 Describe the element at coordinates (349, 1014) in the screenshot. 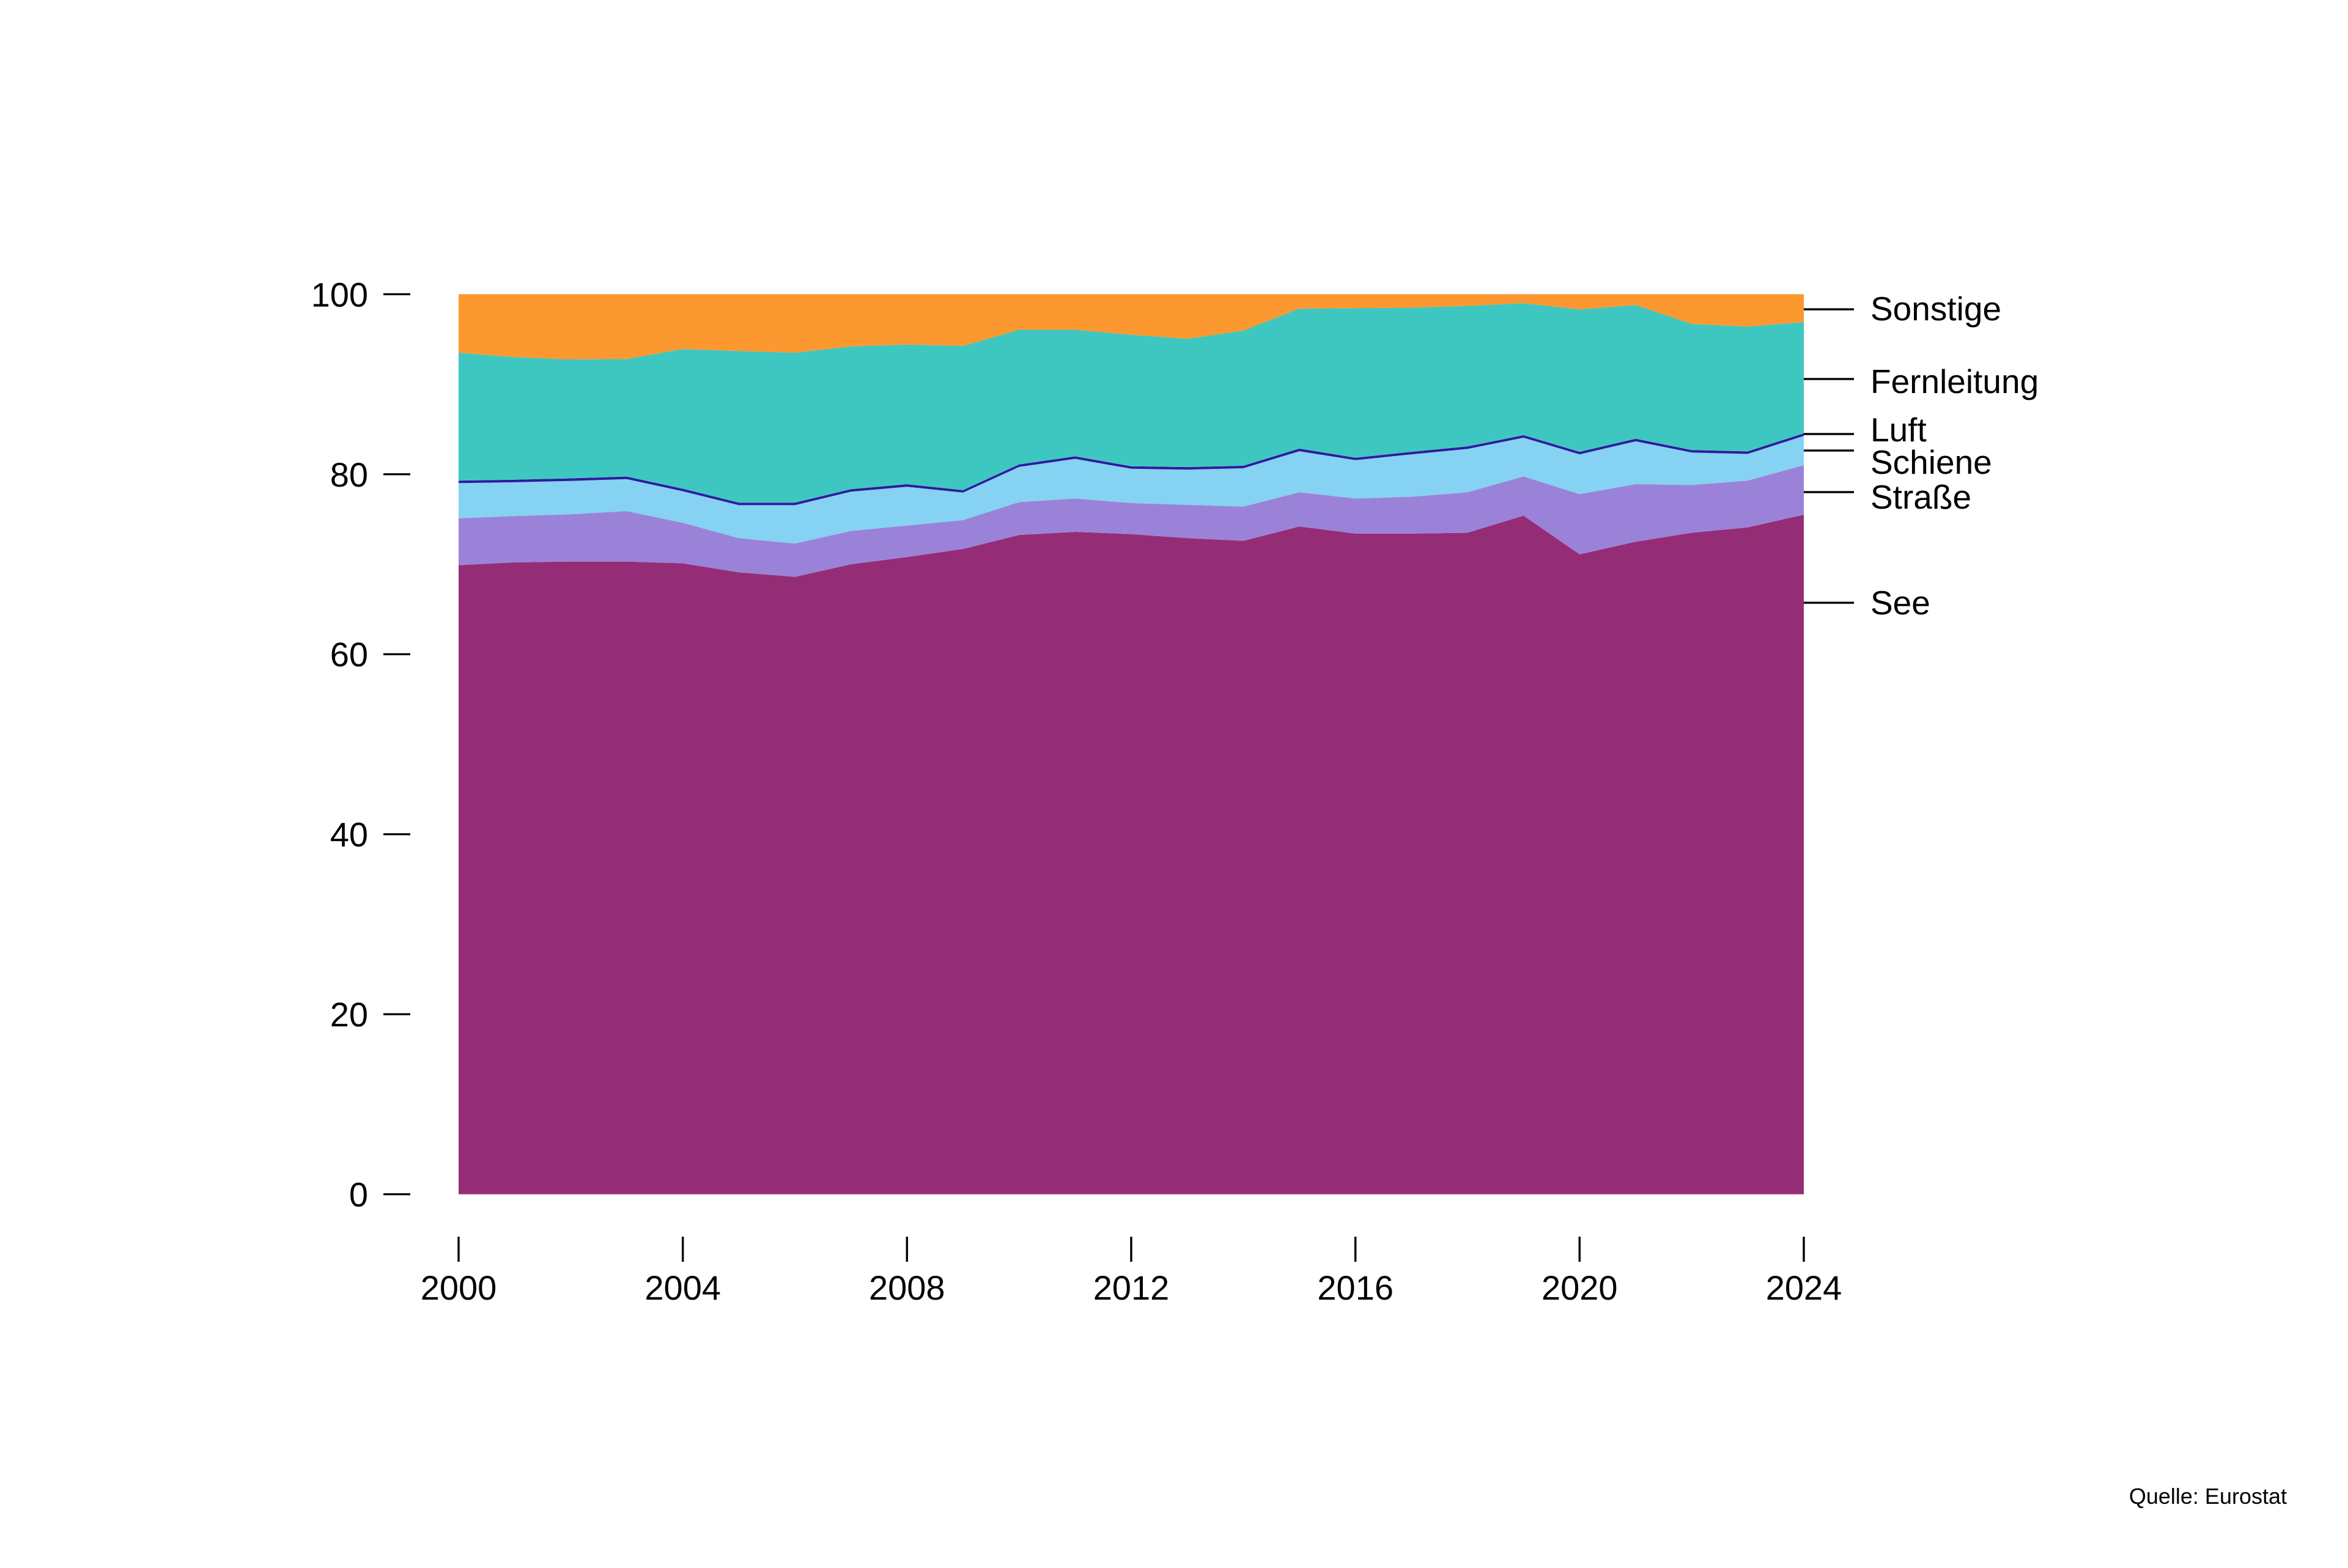

I see `svg-text: 20` at that location.